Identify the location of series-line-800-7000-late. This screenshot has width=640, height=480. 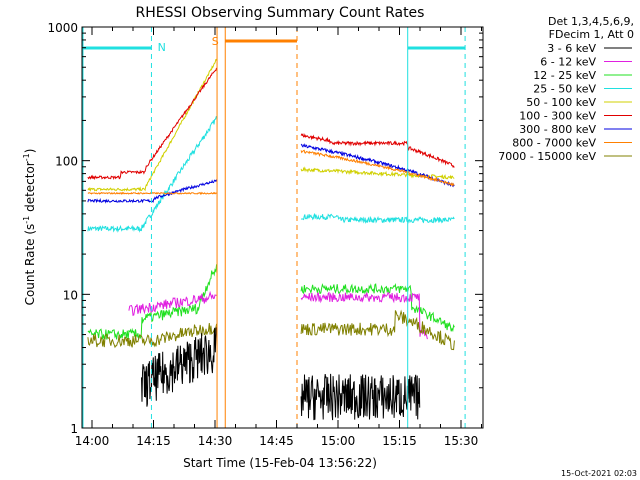
(377, 168).